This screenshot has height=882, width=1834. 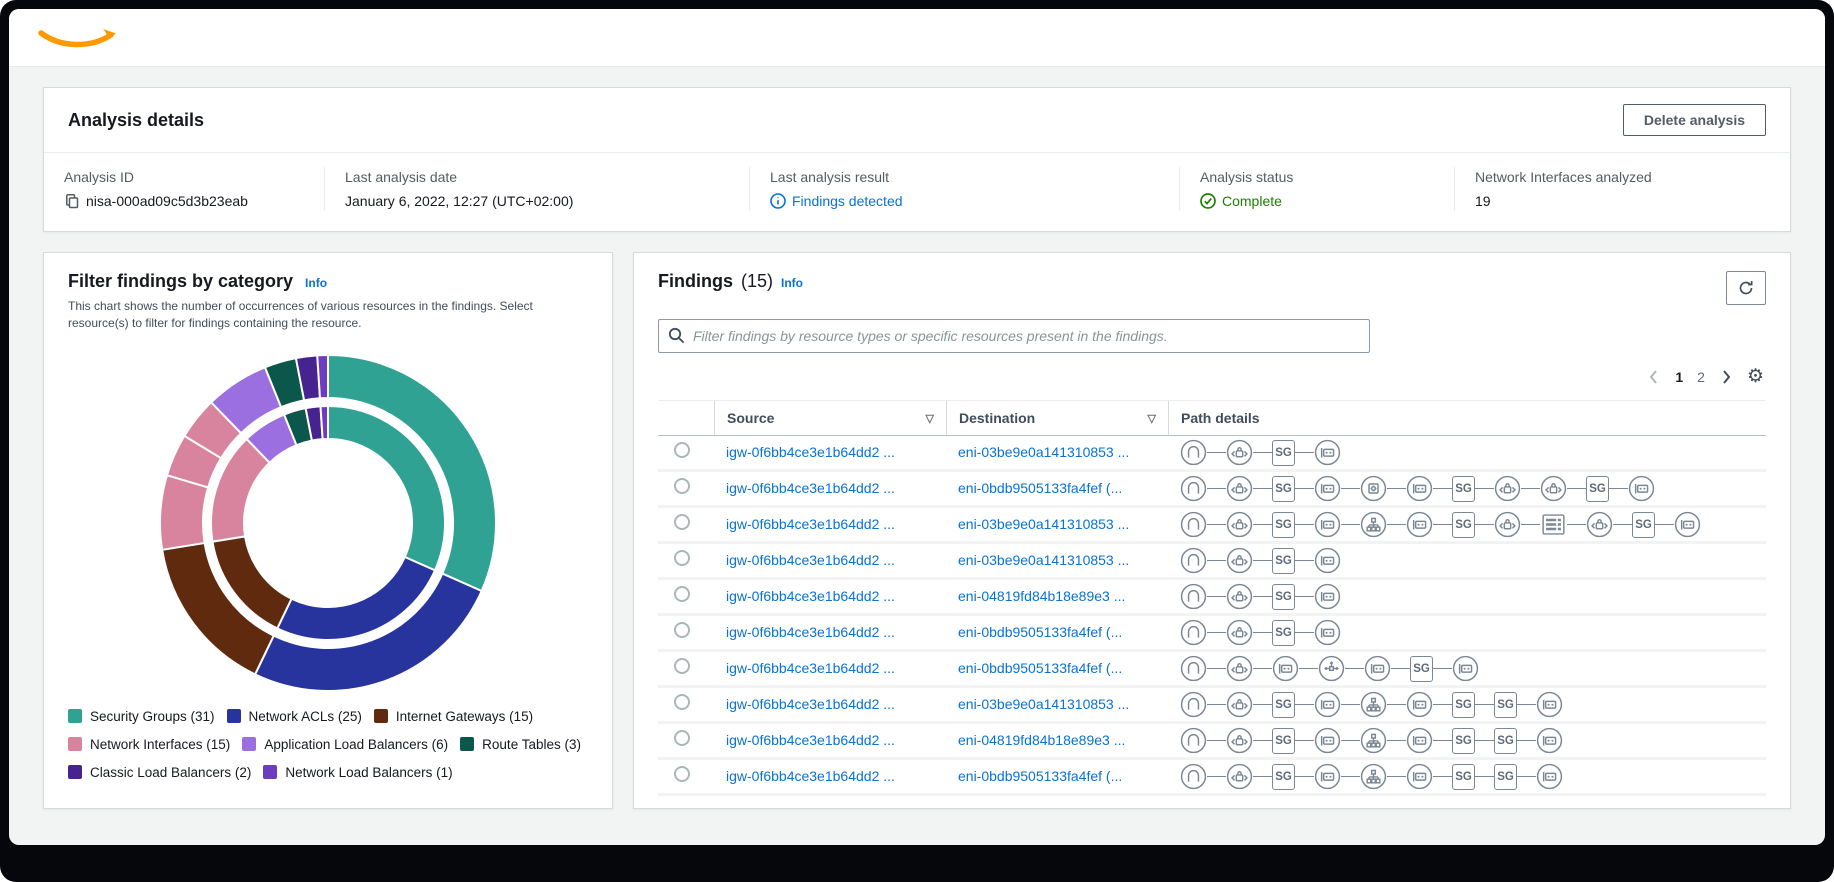 What do you see at coordinates (1151, 418) in the screenshot?
I see `destination-filter-icon: ▽` at bounding box center [1151, 418].